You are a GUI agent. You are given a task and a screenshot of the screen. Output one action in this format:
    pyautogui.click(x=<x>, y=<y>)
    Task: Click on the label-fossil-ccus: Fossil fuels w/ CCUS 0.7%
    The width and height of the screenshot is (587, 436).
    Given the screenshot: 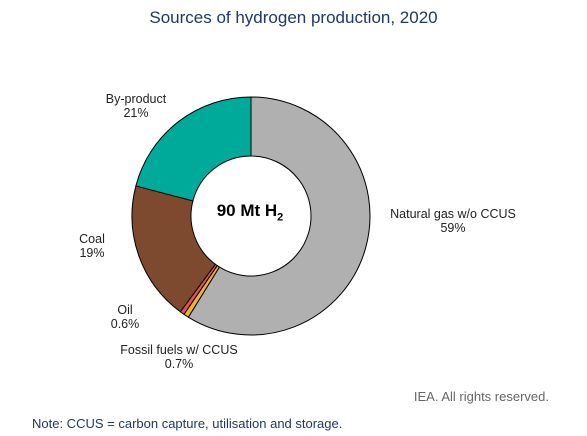 What is the action you would take?
    pyautogui.click(x=179, y=357)
    